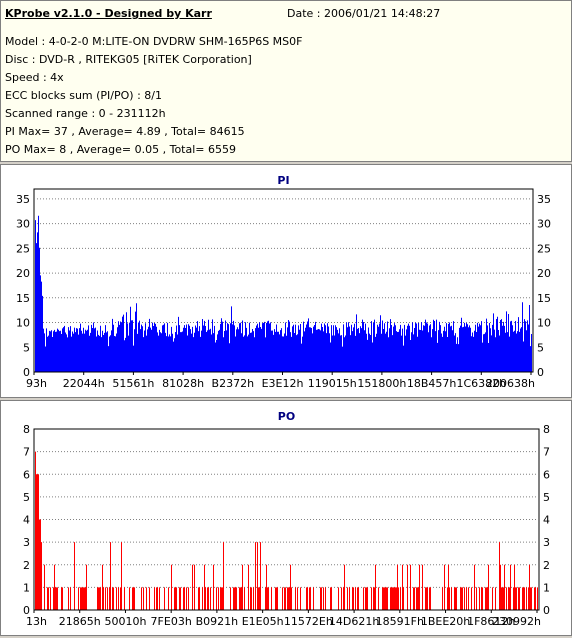  I want to click on po-x-tick-label: 1BEE20h, so click(445, 621).